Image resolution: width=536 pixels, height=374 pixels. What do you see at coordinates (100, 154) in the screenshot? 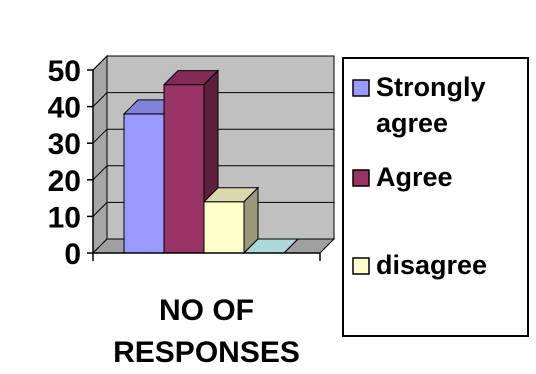
I see `side-wall` at bounding box center [100, 154].